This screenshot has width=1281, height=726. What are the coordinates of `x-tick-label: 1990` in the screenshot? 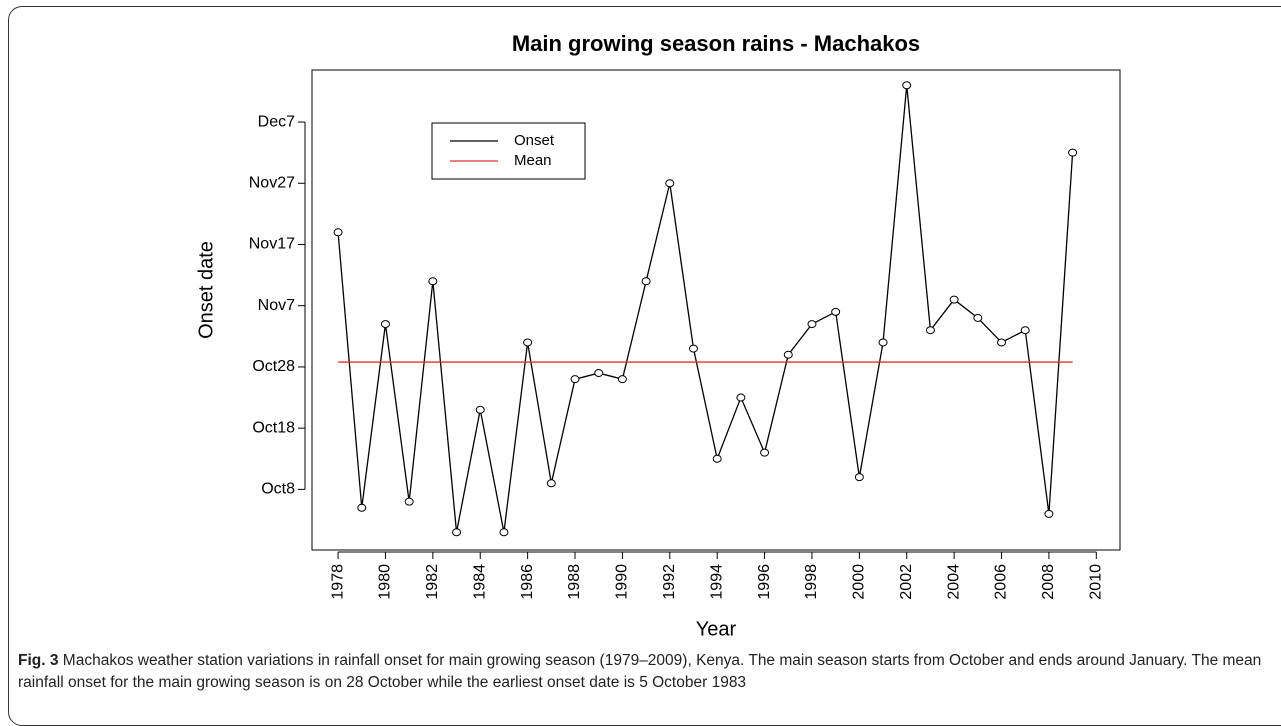 It's located at (622, 582).